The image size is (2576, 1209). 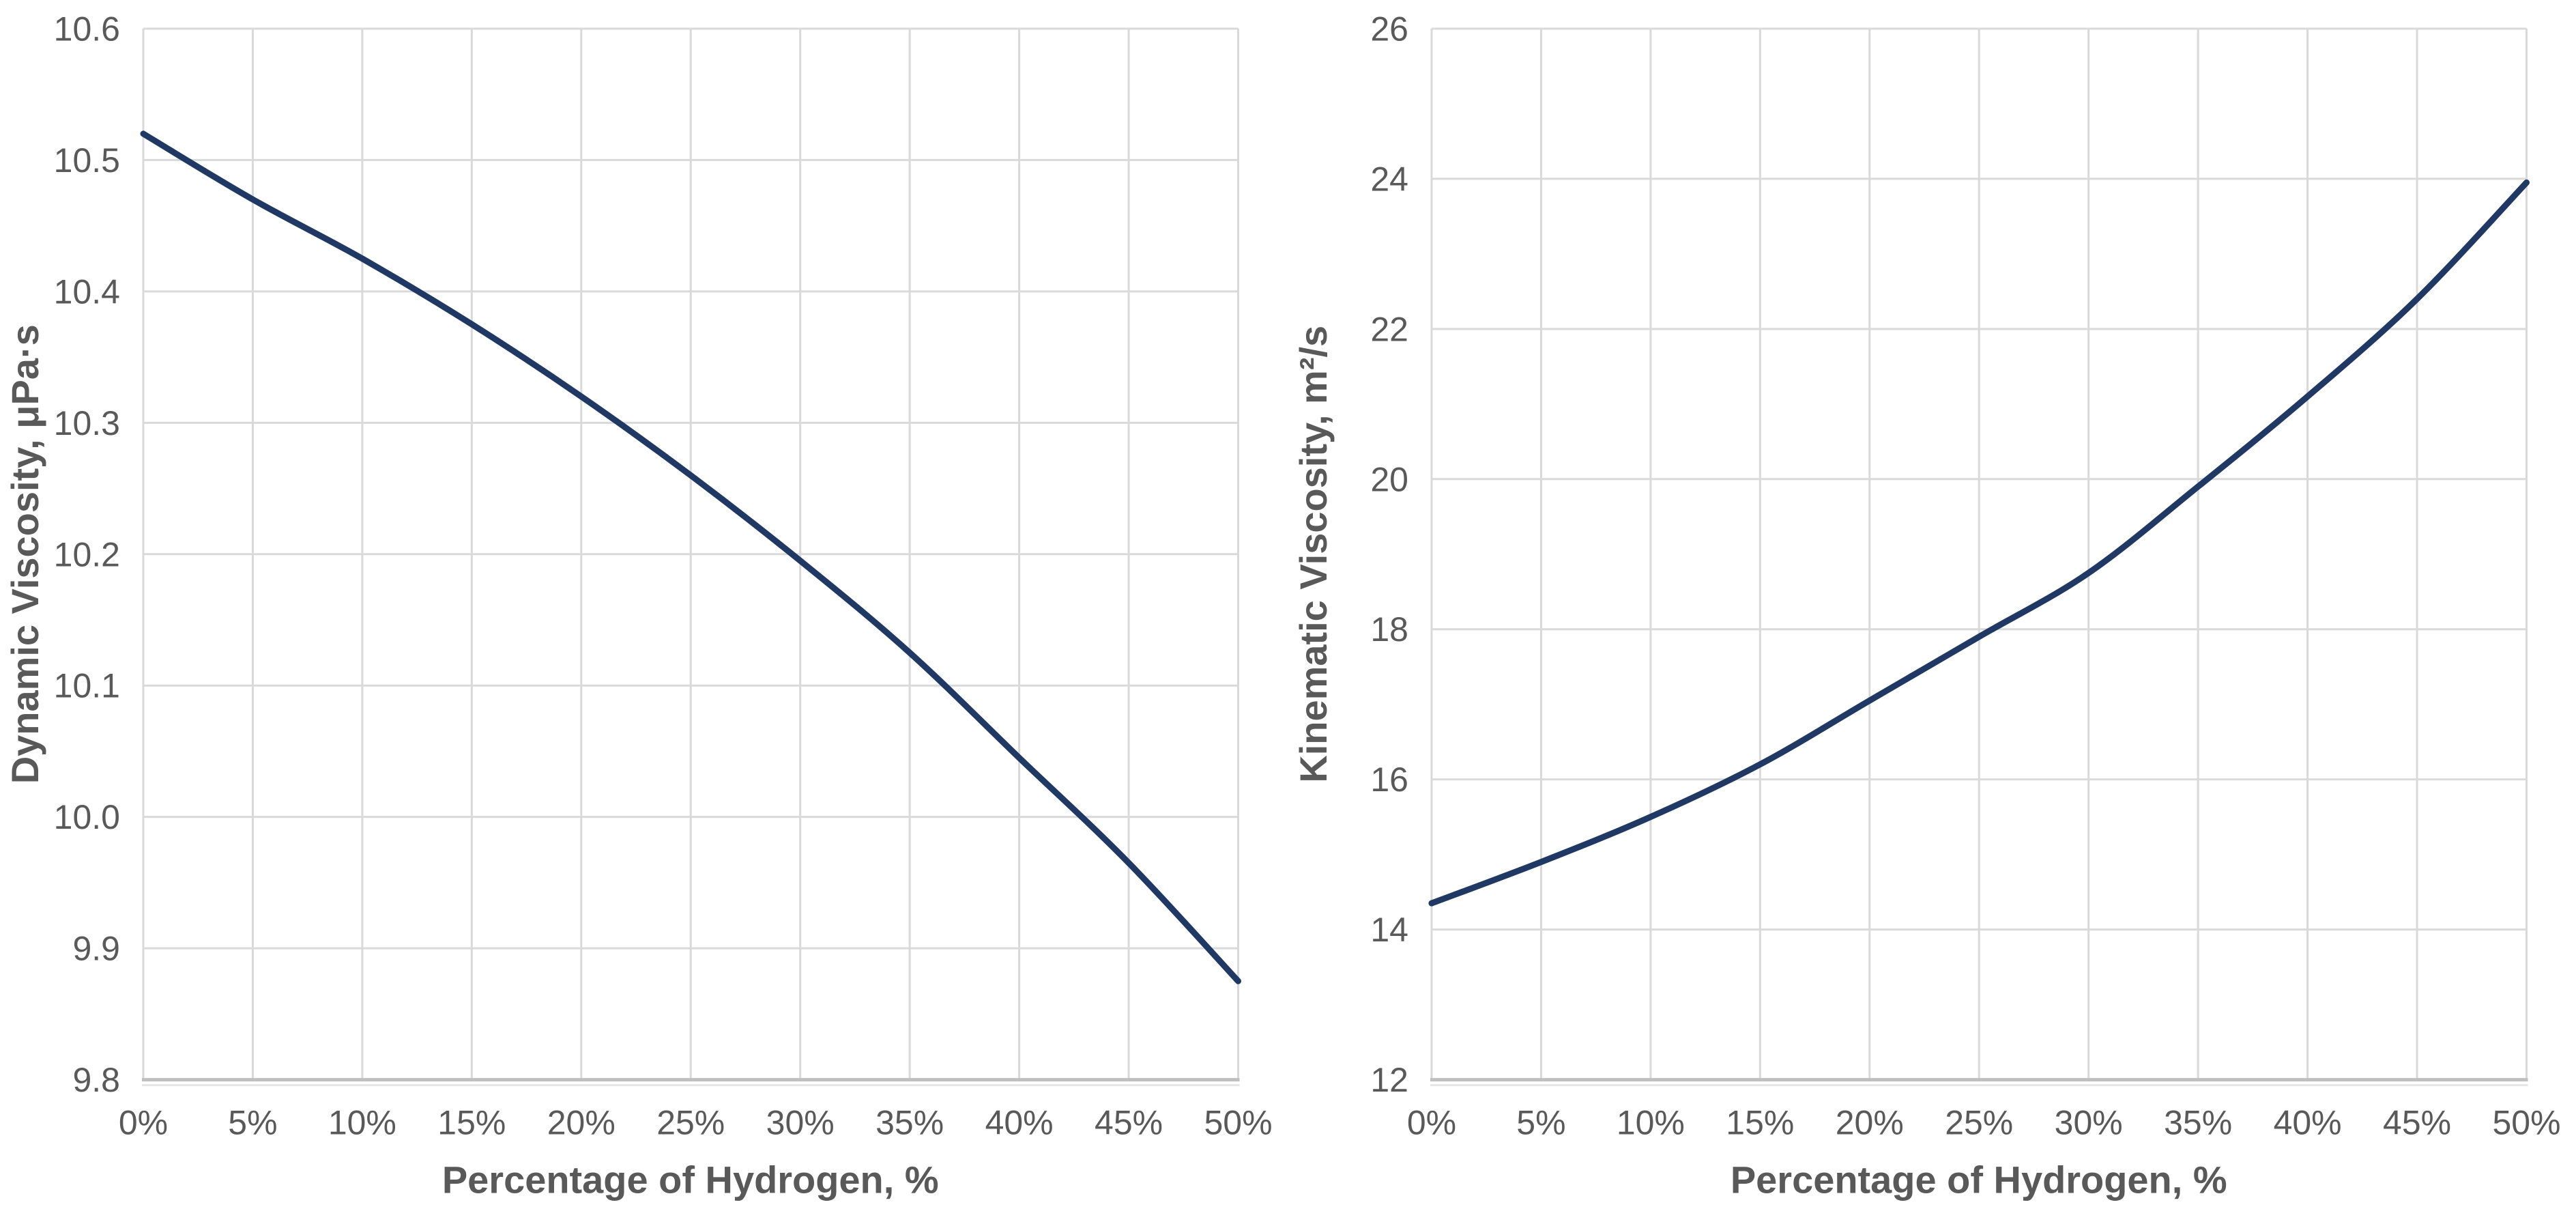 I want to click on y-axis-title: Dynamic Viscosity, μPa·s, so click(x=24, y=554).